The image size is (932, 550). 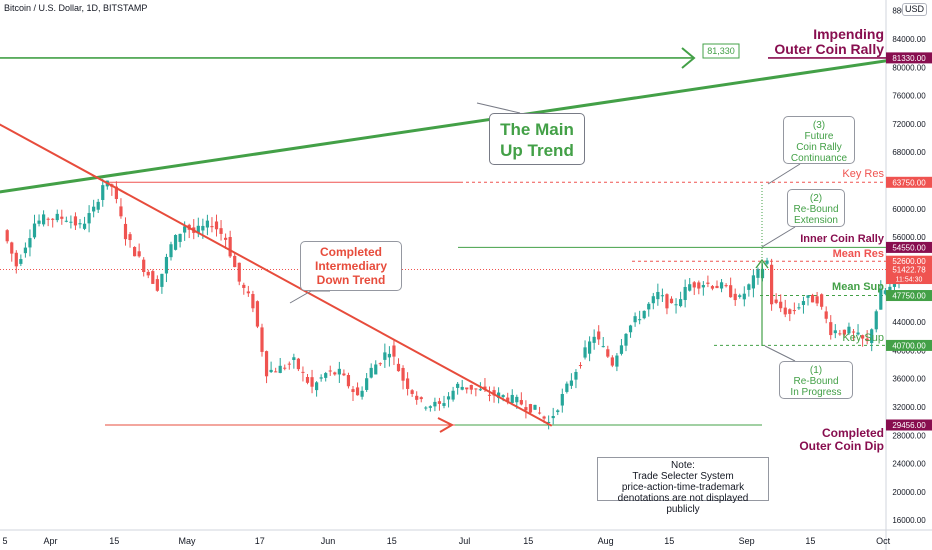 What do you see at coordinates (858, 287) in the screenshot?
I see `mean-sup-label: Mean Sup` at bounding box center [858, 287].